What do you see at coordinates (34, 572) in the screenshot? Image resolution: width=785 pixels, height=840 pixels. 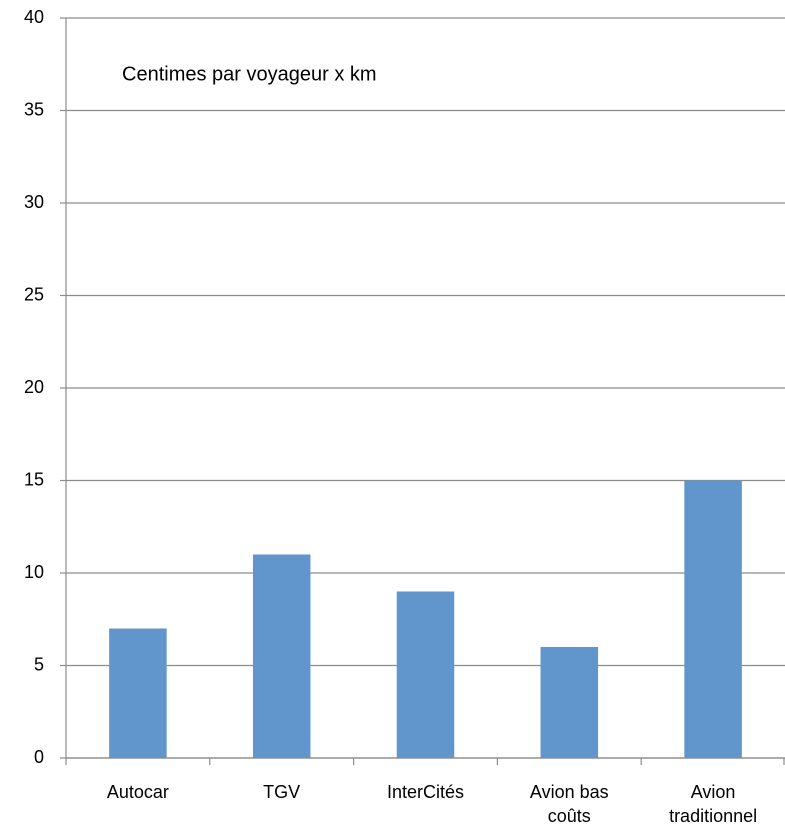 I see `y-tick-label: 10` at bounding box center [34, 572].